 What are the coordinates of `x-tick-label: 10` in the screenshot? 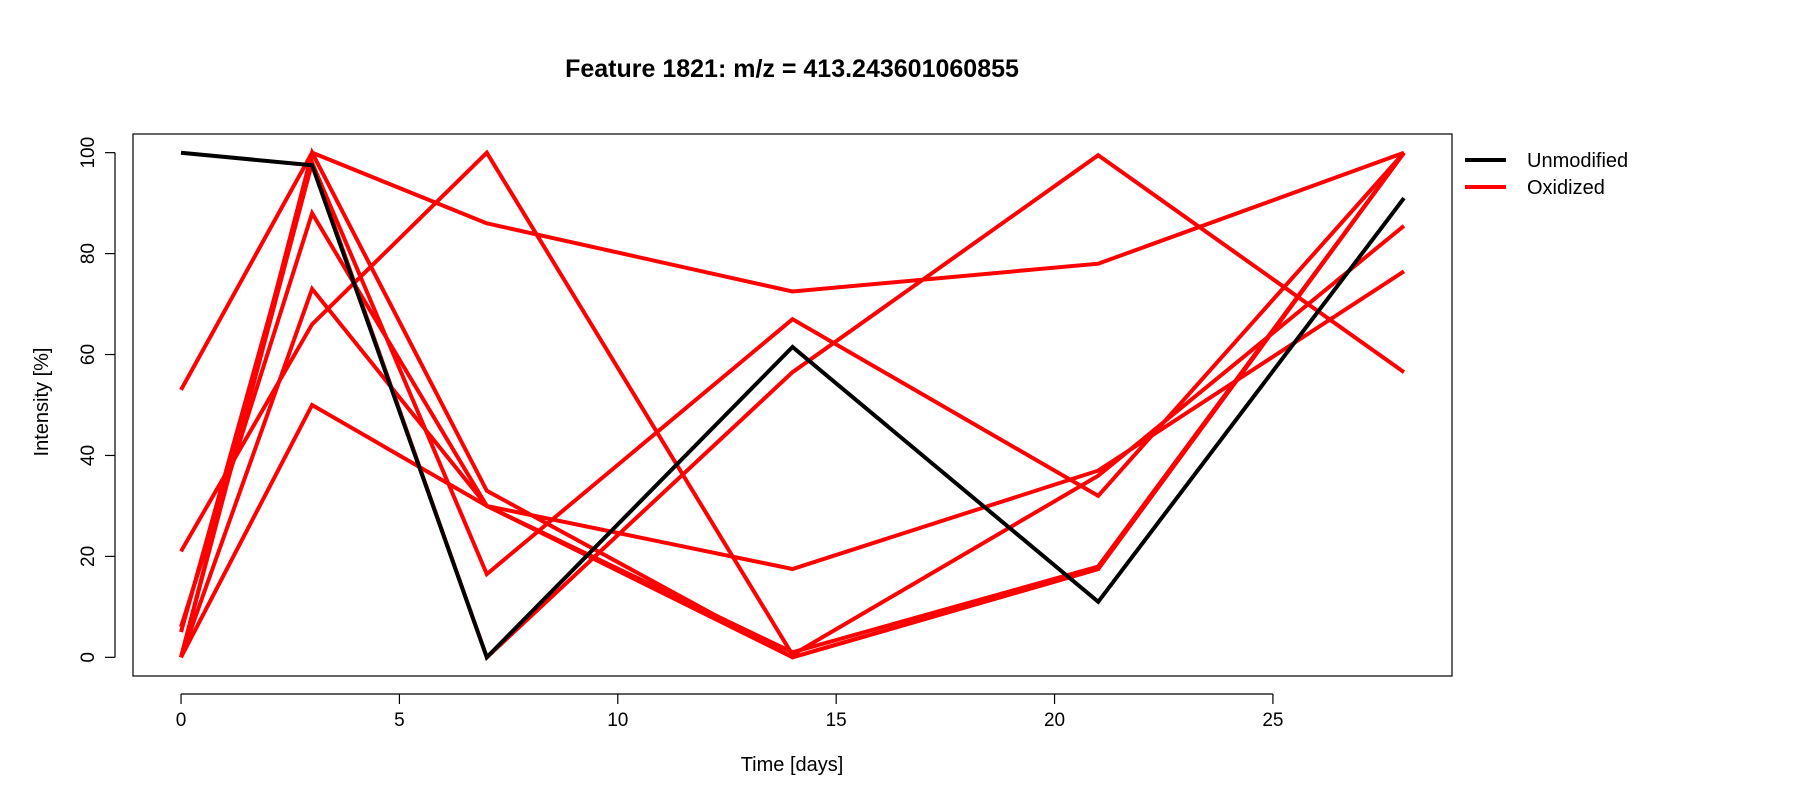 It's located at (617, 720).